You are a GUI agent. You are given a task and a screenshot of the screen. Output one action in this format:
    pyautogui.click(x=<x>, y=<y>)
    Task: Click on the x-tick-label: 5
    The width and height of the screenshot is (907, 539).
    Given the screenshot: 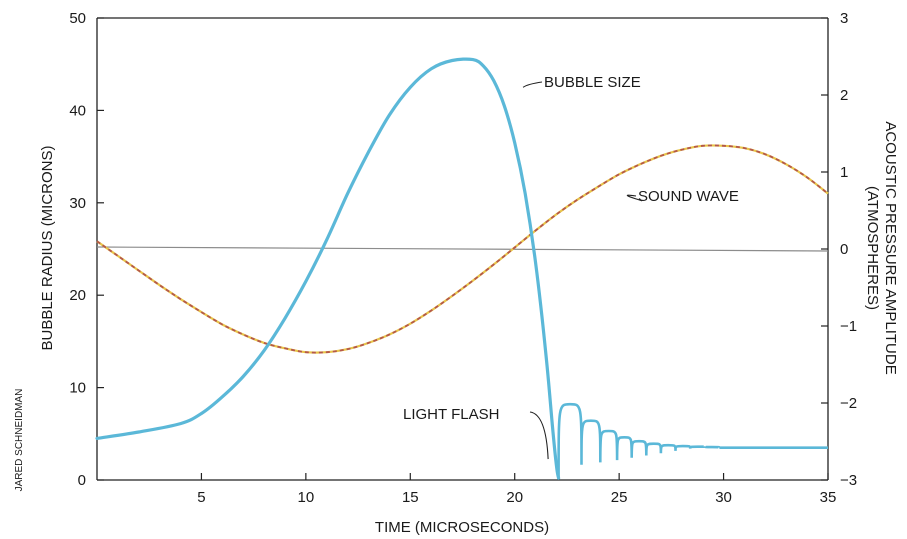 What is the action you would take?
    pyautogui.click(x=201, y=497)
    